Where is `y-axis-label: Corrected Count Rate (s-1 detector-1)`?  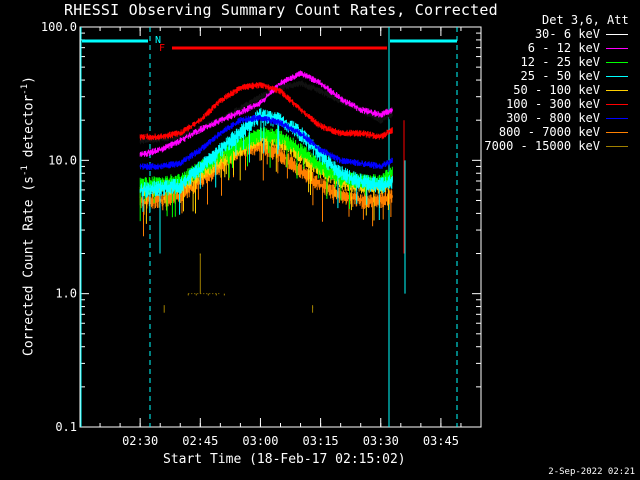 y-axis-label: Corrected Count Rate (s-1 detector-1) is located at coordinates (28, 216).